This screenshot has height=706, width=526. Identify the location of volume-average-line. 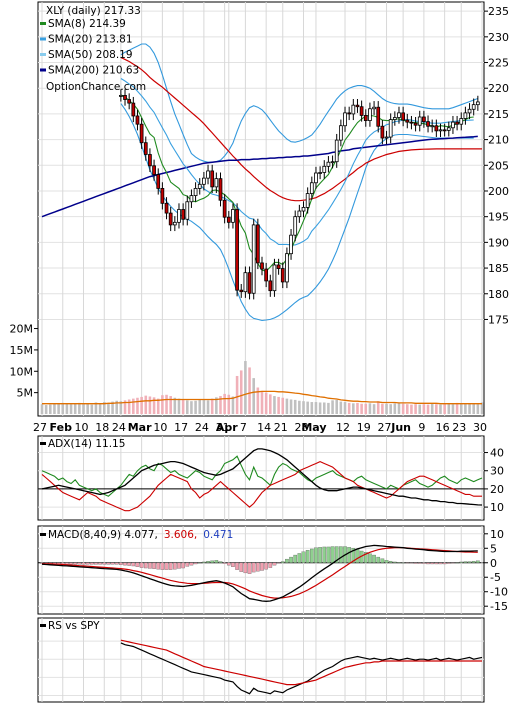
(262, 397).